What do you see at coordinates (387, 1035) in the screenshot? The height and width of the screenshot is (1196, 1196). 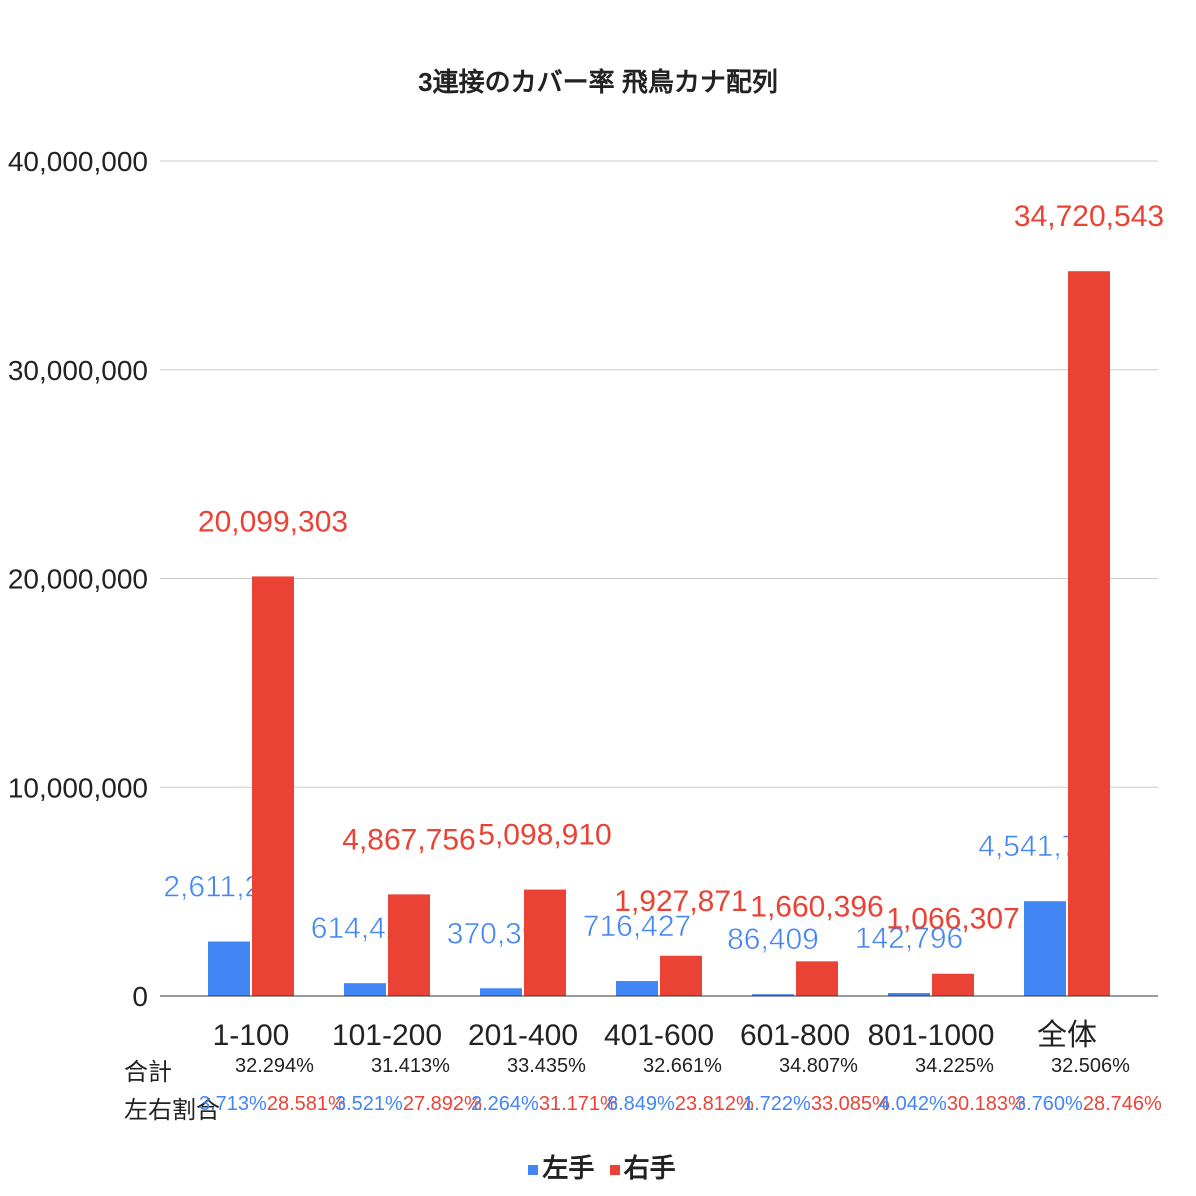 I see `x-tick-label: 101-200` at bounding box center [387, 1035].